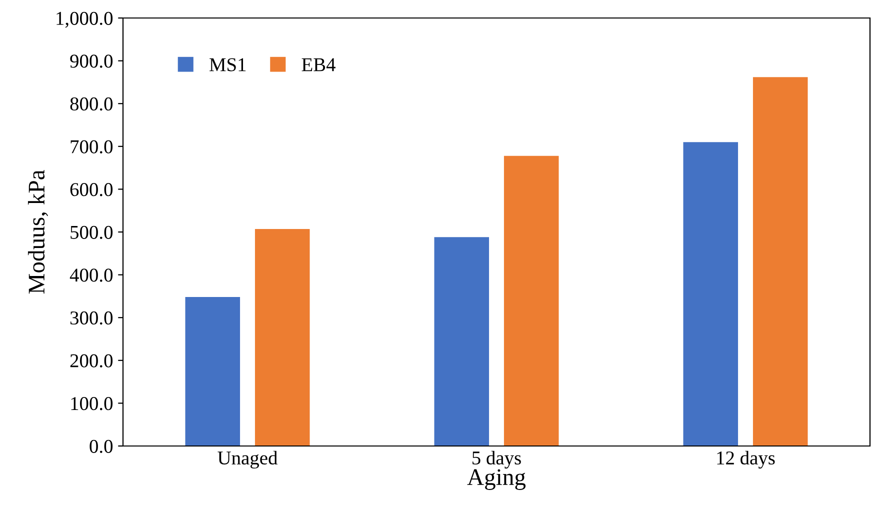  Describe the element at coordinates (91, 61) in the screenshot. I see `y-tick-label: 900.0` at that location.